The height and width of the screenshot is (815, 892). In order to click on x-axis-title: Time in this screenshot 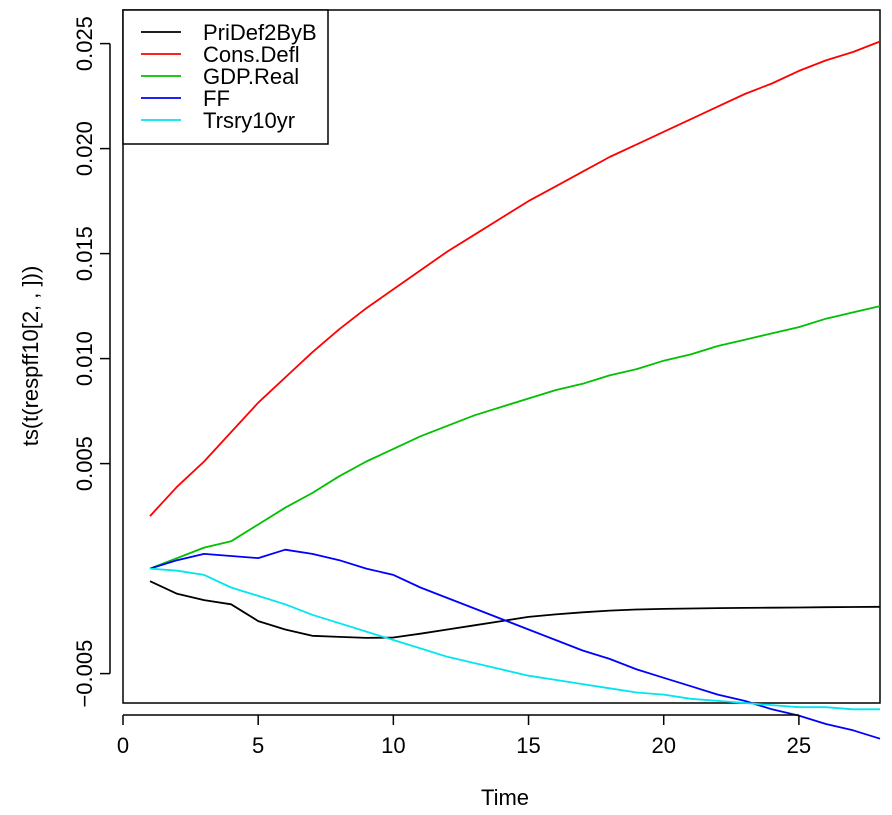, I will do `click(505, 797)`.